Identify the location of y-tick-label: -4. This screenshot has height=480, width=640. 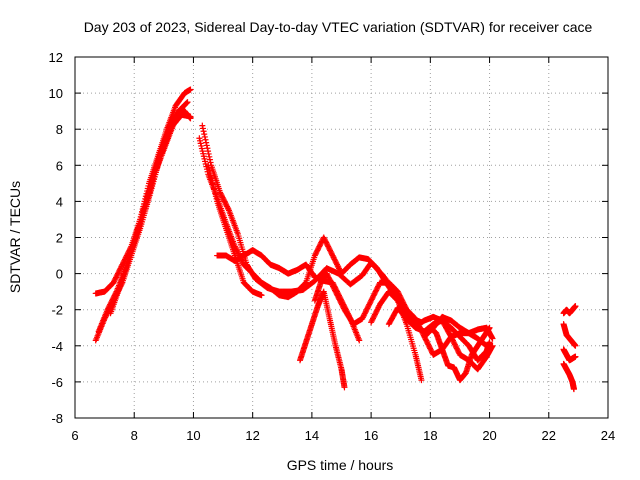
(57, 346).